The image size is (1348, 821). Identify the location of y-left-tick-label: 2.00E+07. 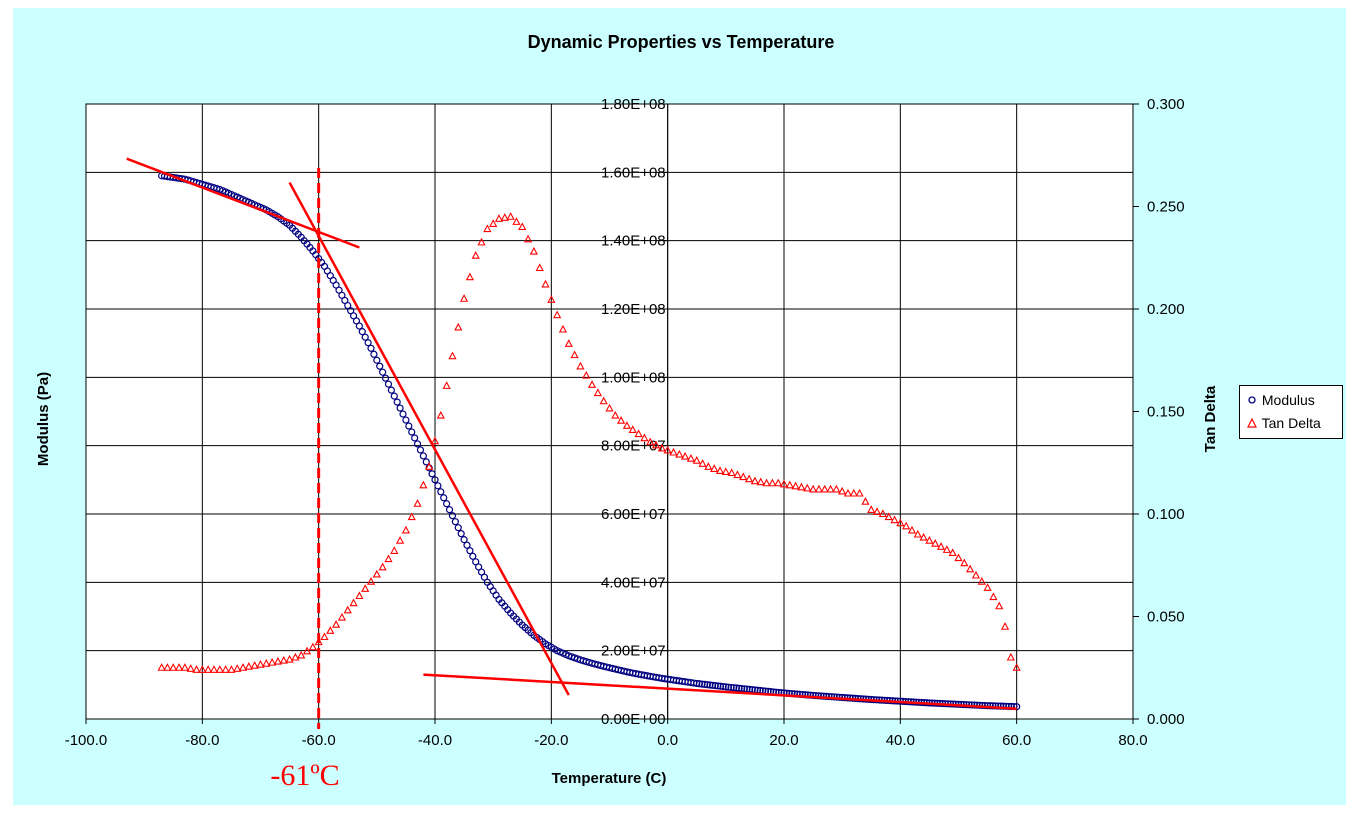
(633, 651).